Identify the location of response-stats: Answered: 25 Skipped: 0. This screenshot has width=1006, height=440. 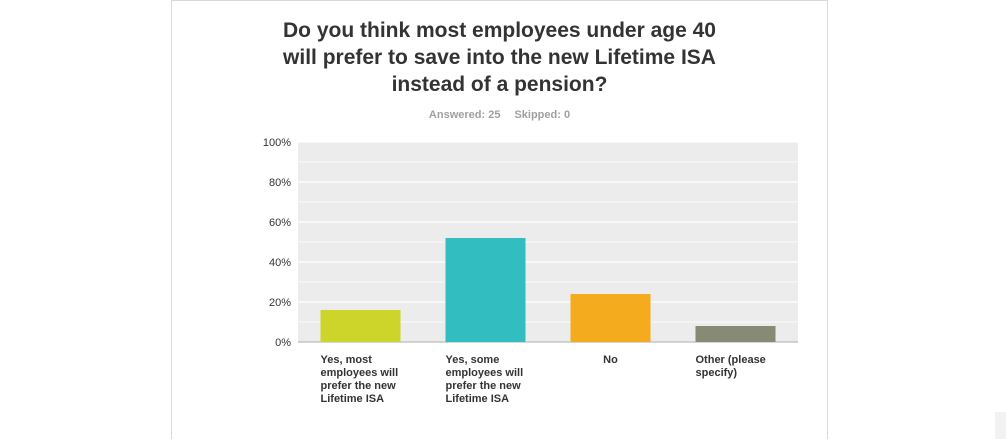
(499, 115).